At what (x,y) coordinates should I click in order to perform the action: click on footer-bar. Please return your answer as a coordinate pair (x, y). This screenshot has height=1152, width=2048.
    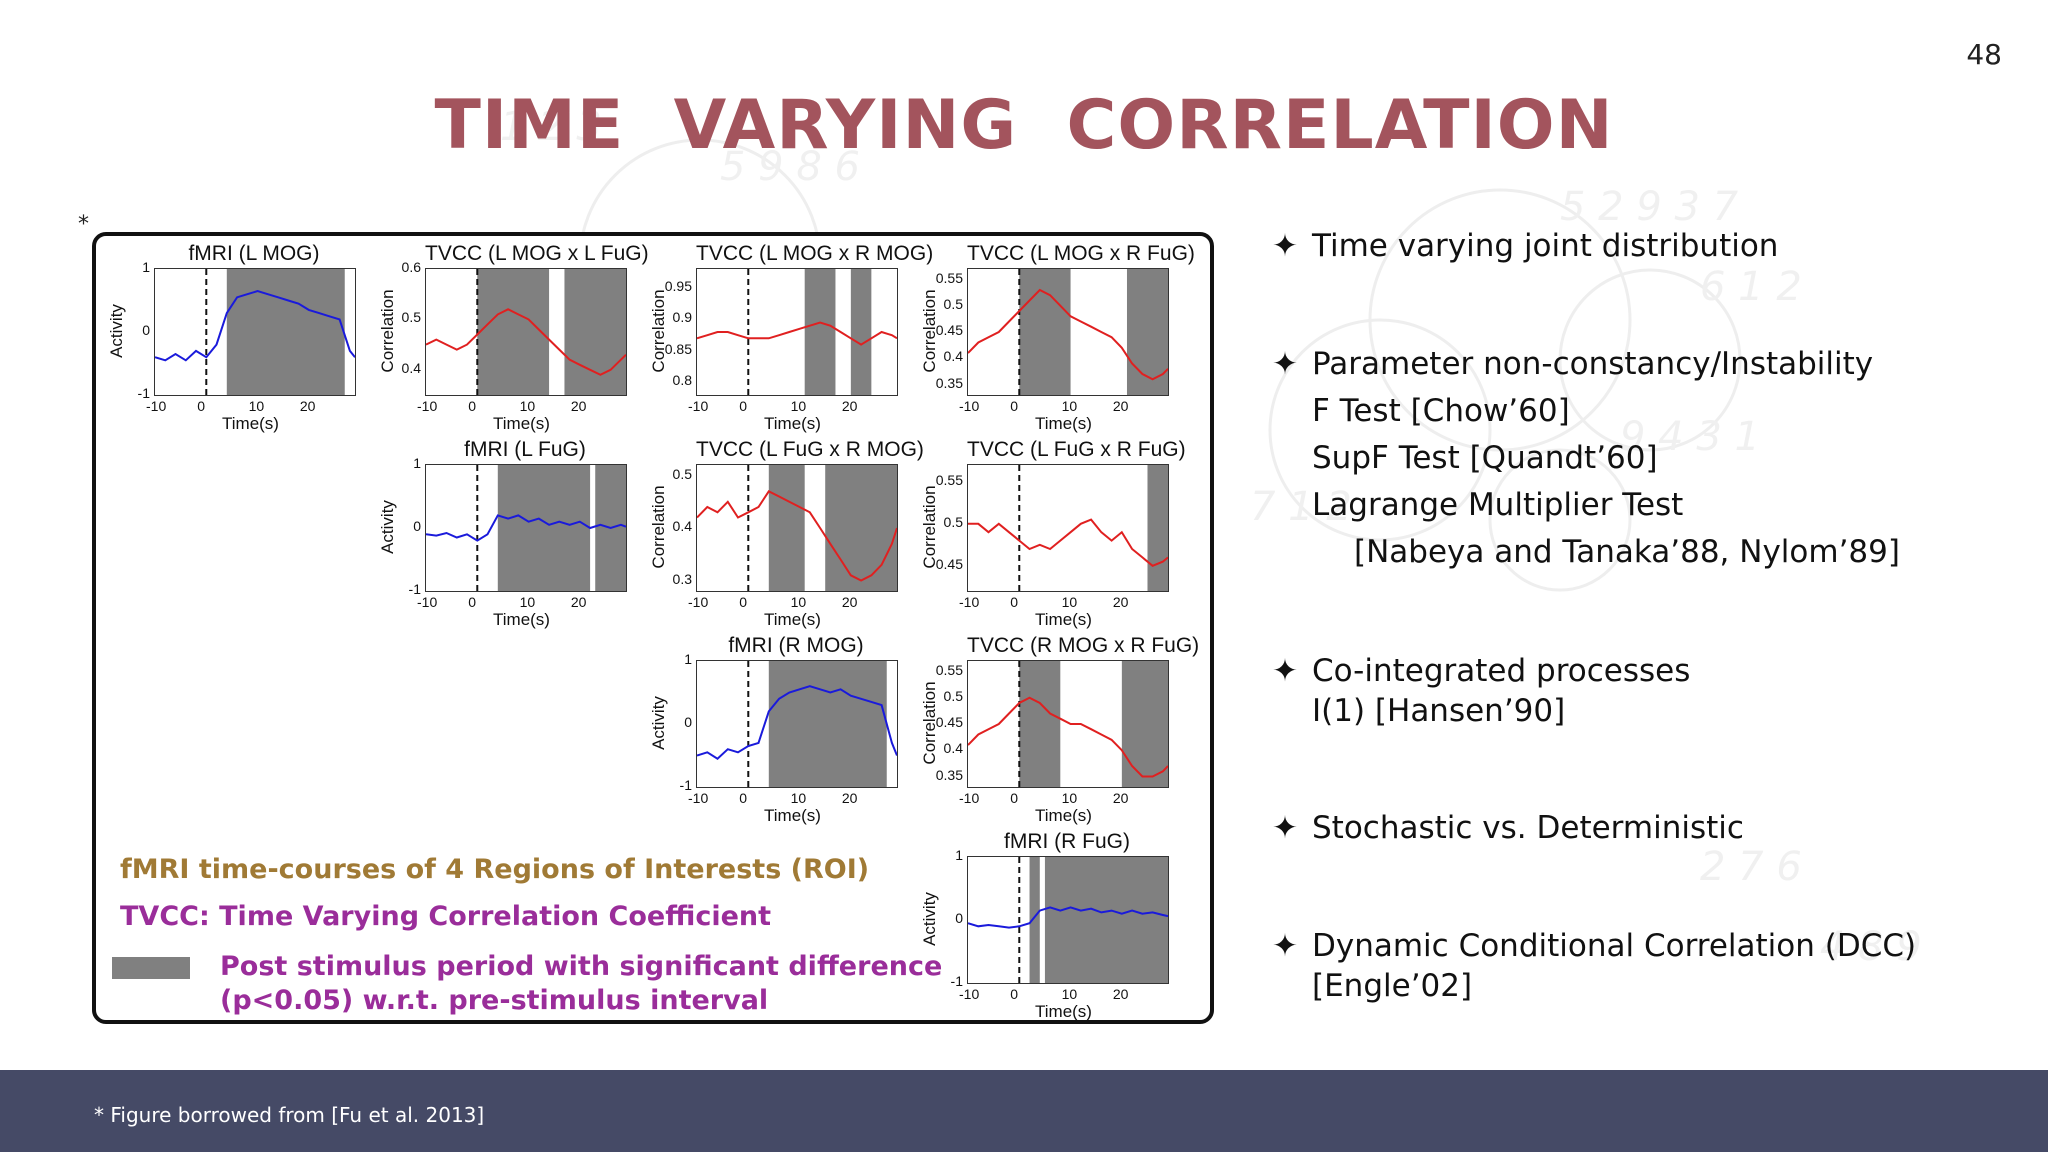
    Looking at the image, I should click on (1024, 1111).